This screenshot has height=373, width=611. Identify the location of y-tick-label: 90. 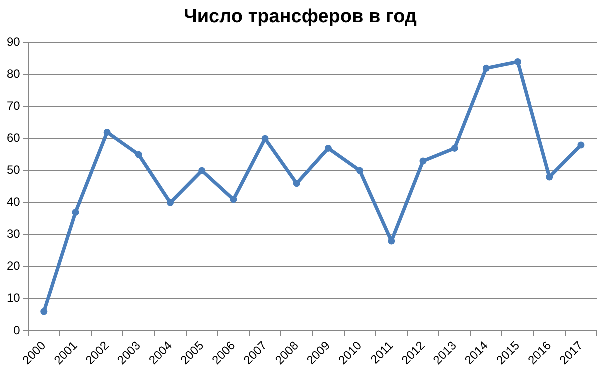
(13, 42).